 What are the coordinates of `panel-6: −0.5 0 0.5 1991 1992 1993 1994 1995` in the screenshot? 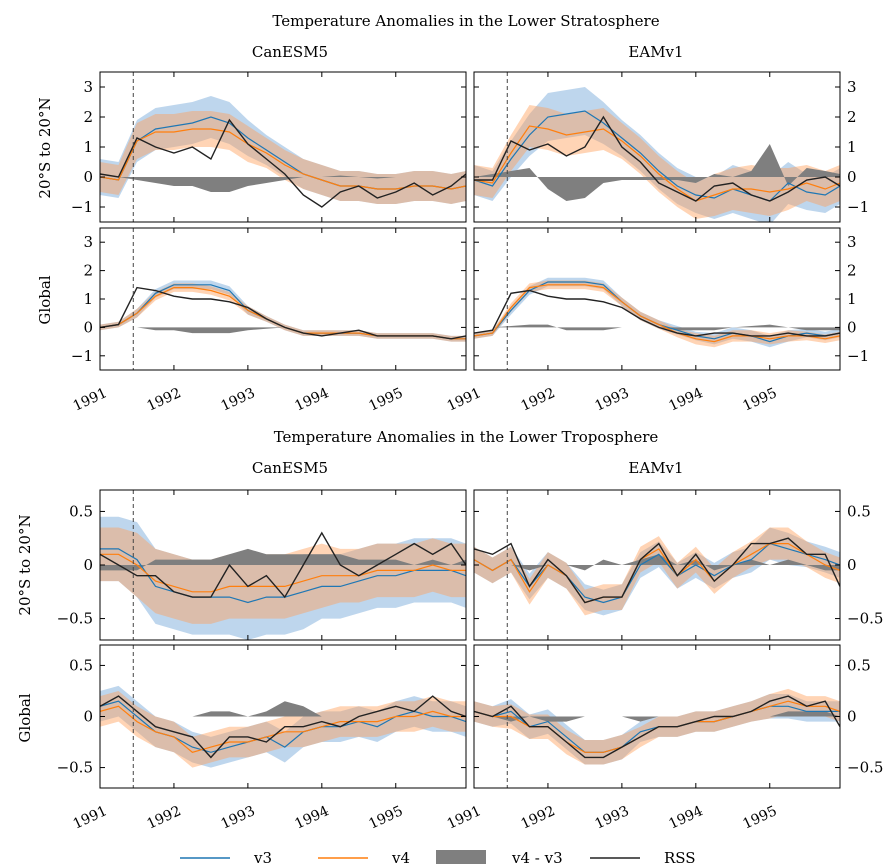 It's located at (262, 738).